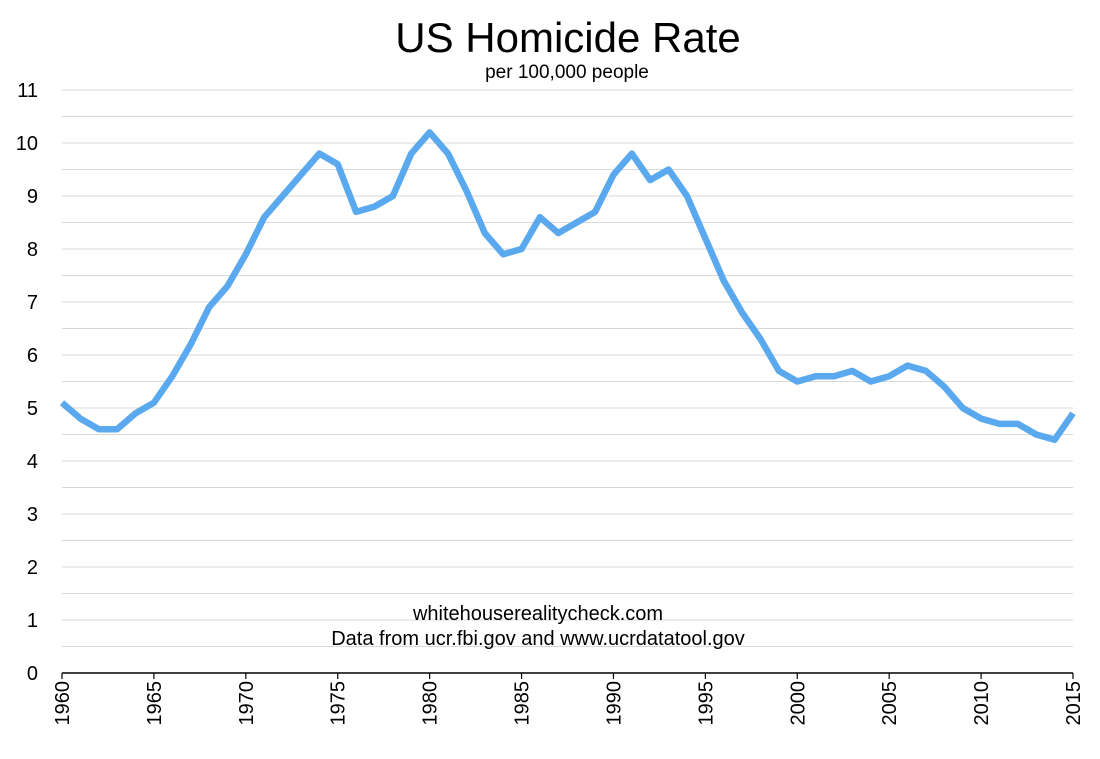 This screenshot has width=1100, height=759. Describe the element at coordinates (32, 303) in the screenshot. I see `y-tick-label: 7` at that location.